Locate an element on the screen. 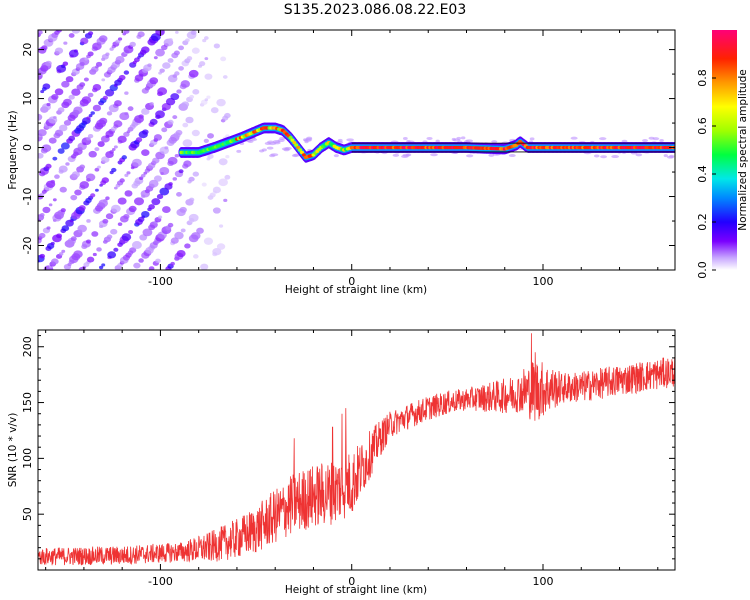  y-tick-label: -10 is located at coordinates (27, 197).